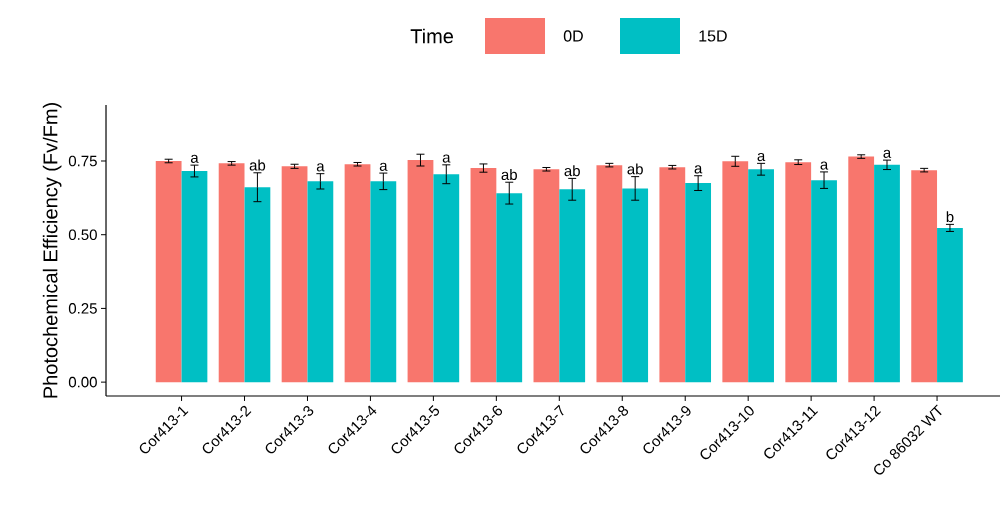 This screenshot has width=1008, height=506. What do you see at coordinates (713, 36) in the screenshot?
I see `legend-label: 15D` at bounding box center [713, 36].